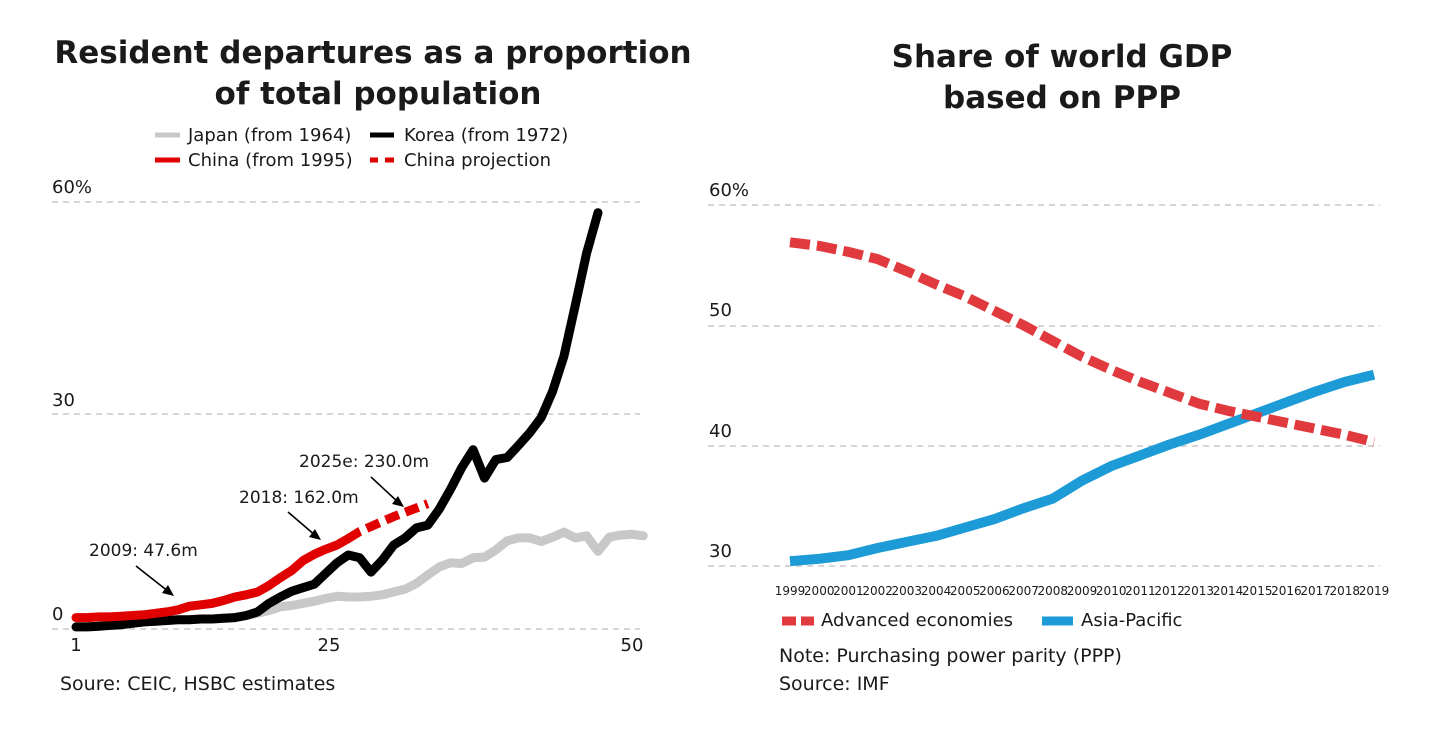 The width and height of the screenshot is (1440, 734). Describe the element at coordinates (720, 310) in the screenshot. I see `right-ytick-50: 50` at that location.